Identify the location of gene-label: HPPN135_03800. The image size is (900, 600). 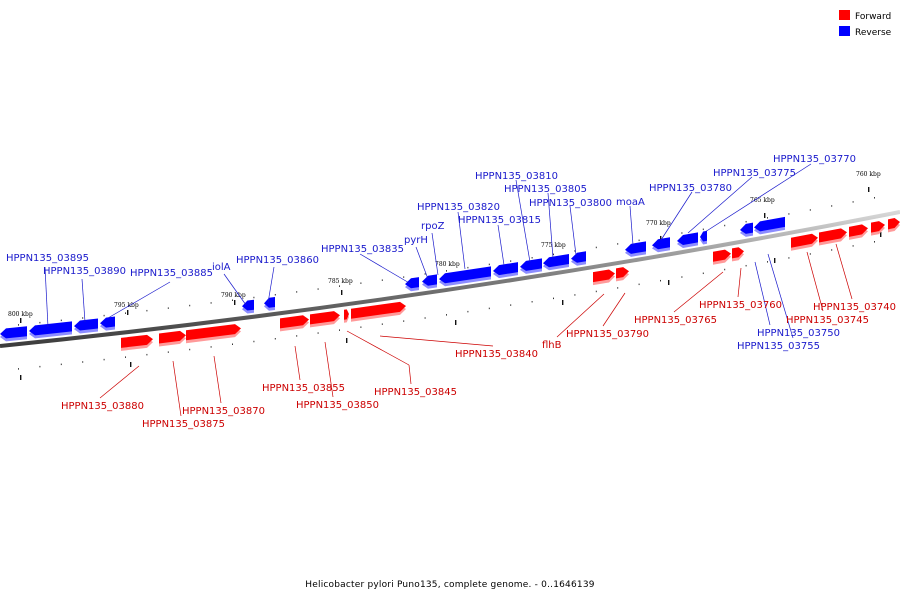
(570, 203).